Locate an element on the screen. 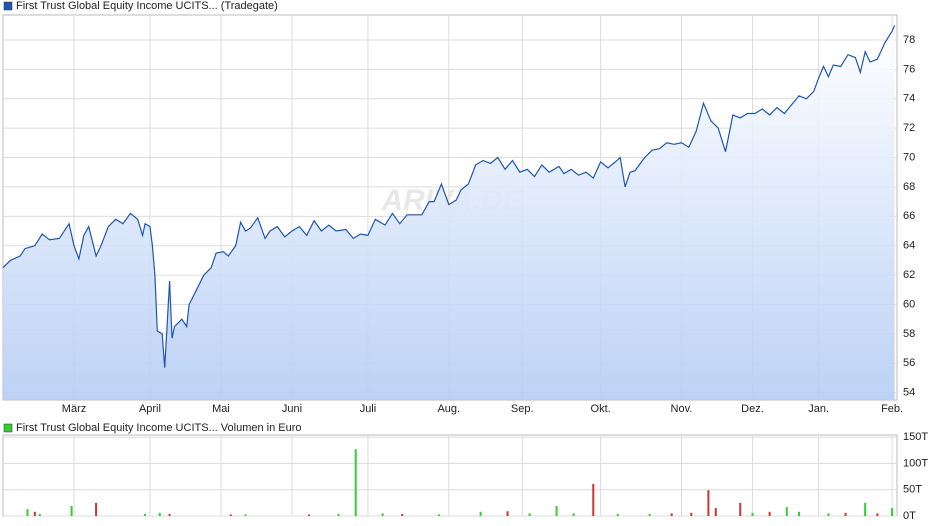 This screenshot has height=526, width=940. x-tick-label: Juli is located at coordinates (368, 409).